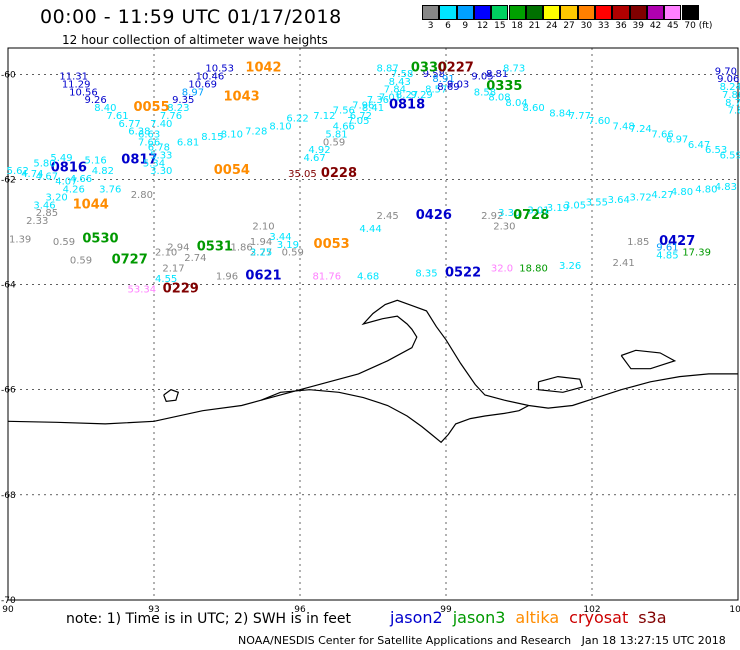  Describe the element at coordinates (682, 192) in the screenshot. I see `wave-height-label: 4.80` at that location.